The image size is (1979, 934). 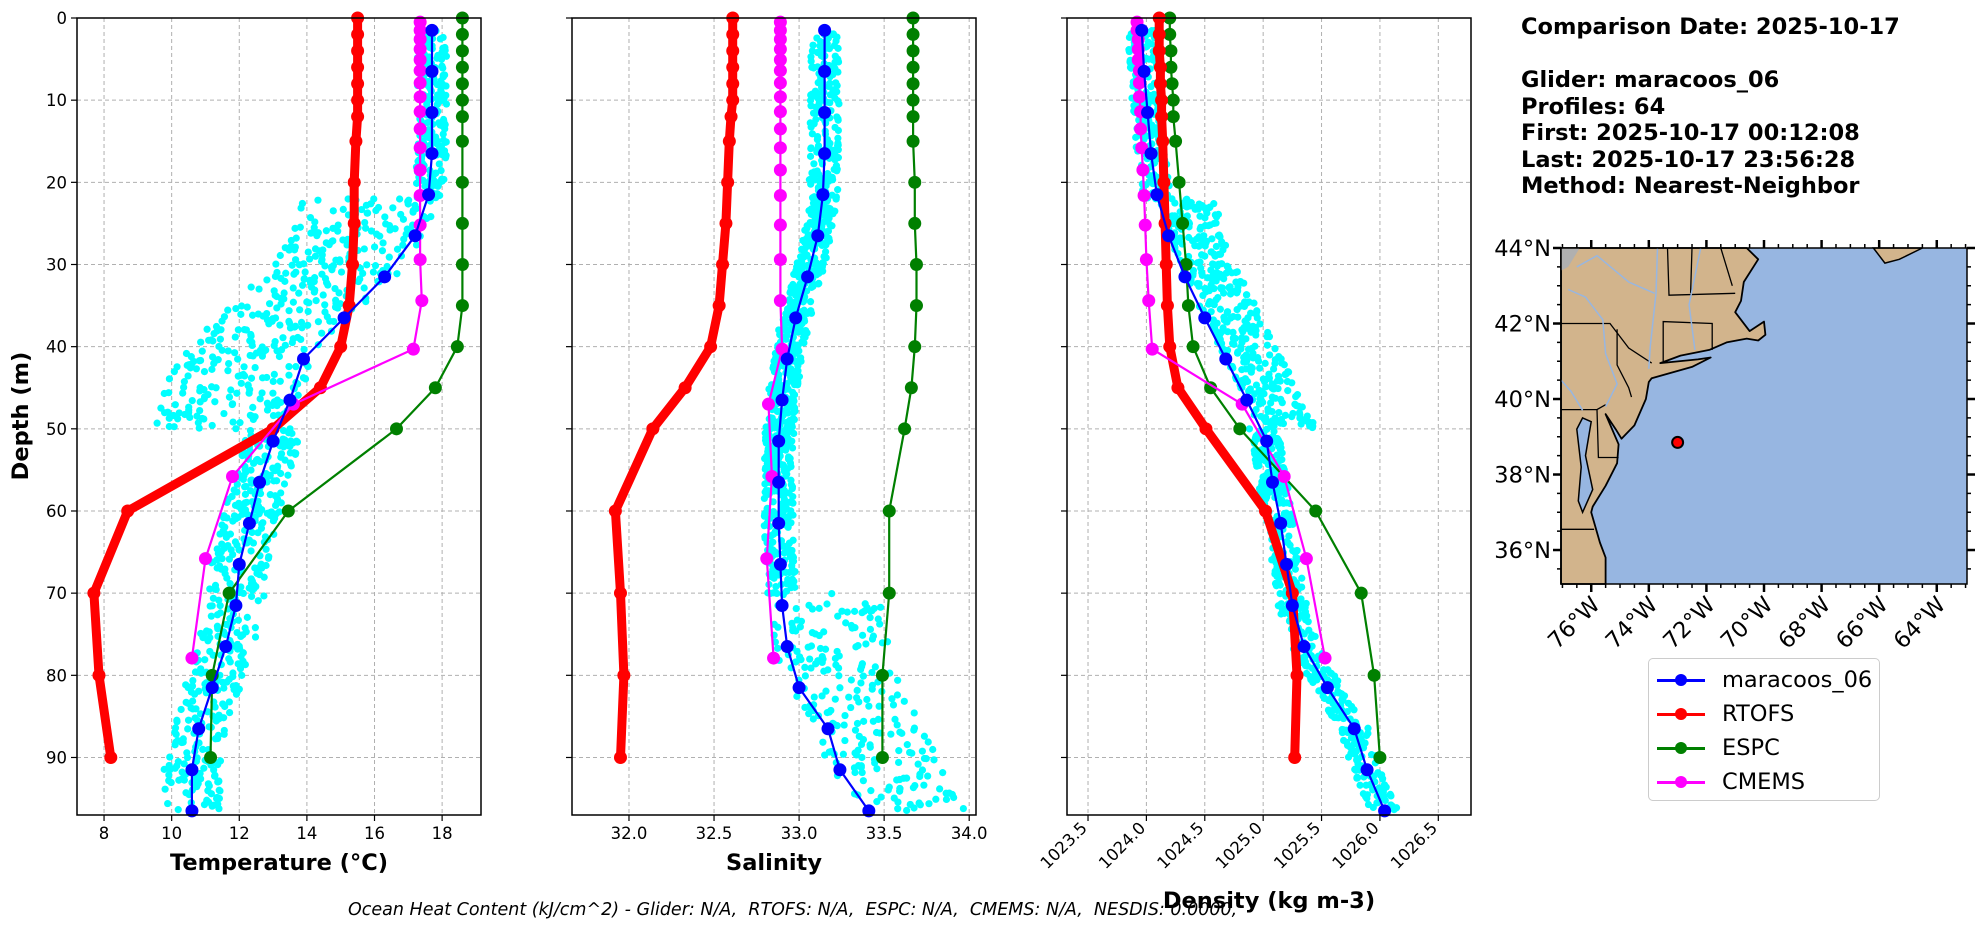 I want to click on y-tick-label: 30, so click(x=56, y=264).